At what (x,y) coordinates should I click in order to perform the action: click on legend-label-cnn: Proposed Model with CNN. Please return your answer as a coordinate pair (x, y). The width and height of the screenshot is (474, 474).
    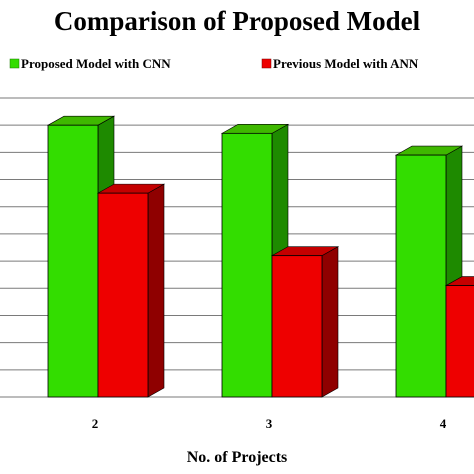
    Looking at the image, I should click on (96, 63).